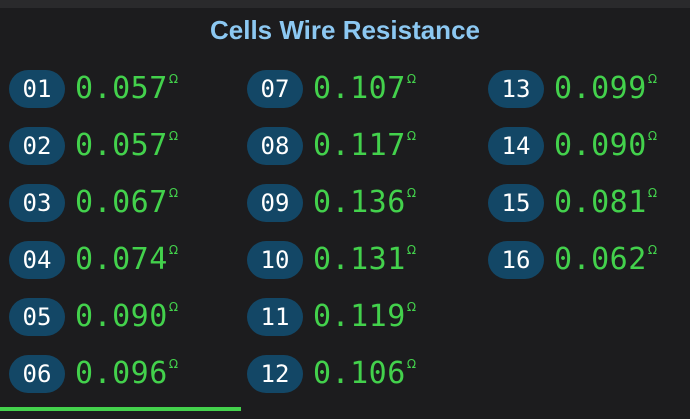 This screenshot has width=690, height=419. Describe the element at coordinates (600, 202) in the screenshot. I see `cell-resistance-value: 0.081` at that location.